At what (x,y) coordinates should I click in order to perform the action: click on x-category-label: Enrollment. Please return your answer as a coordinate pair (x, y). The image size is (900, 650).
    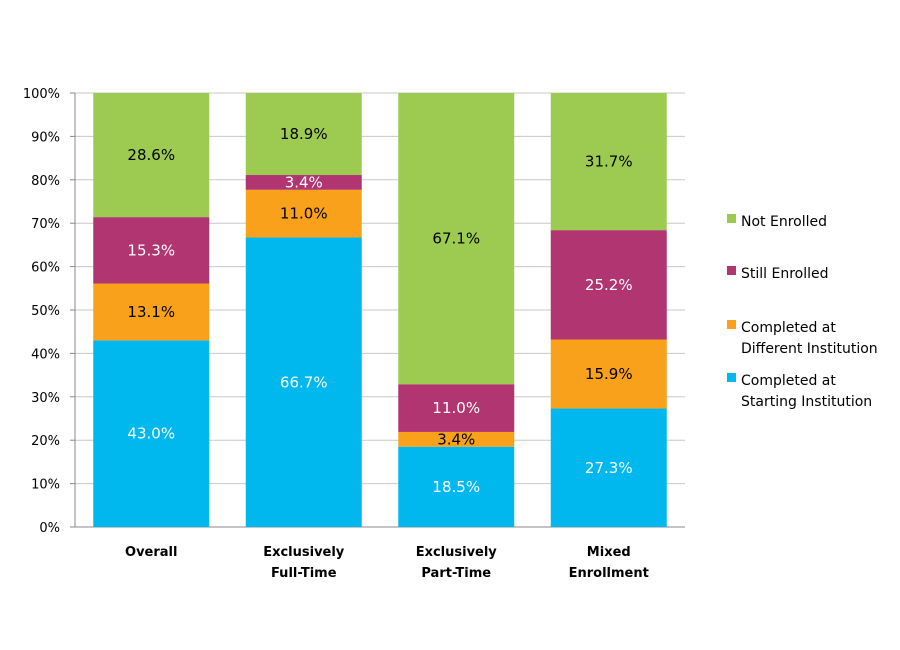
    Looking at the image, I should click on (609, 573).